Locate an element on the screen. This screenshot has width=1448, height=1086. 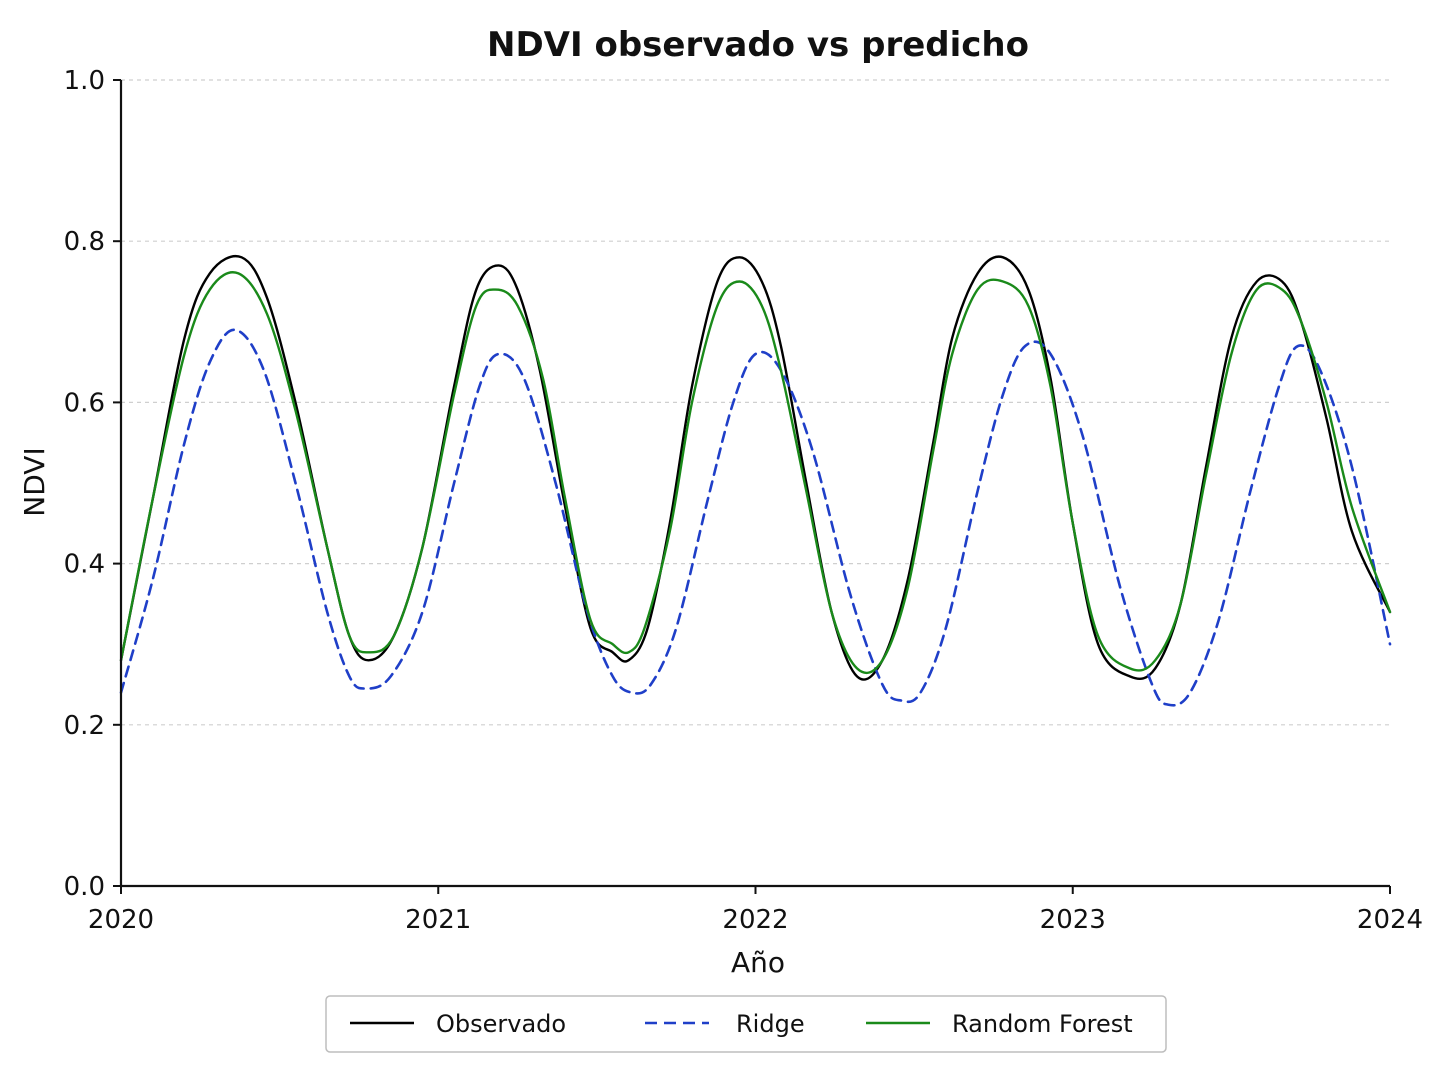
legend: Observado Ridge Random Forest is located at coordinates (746, 1024).